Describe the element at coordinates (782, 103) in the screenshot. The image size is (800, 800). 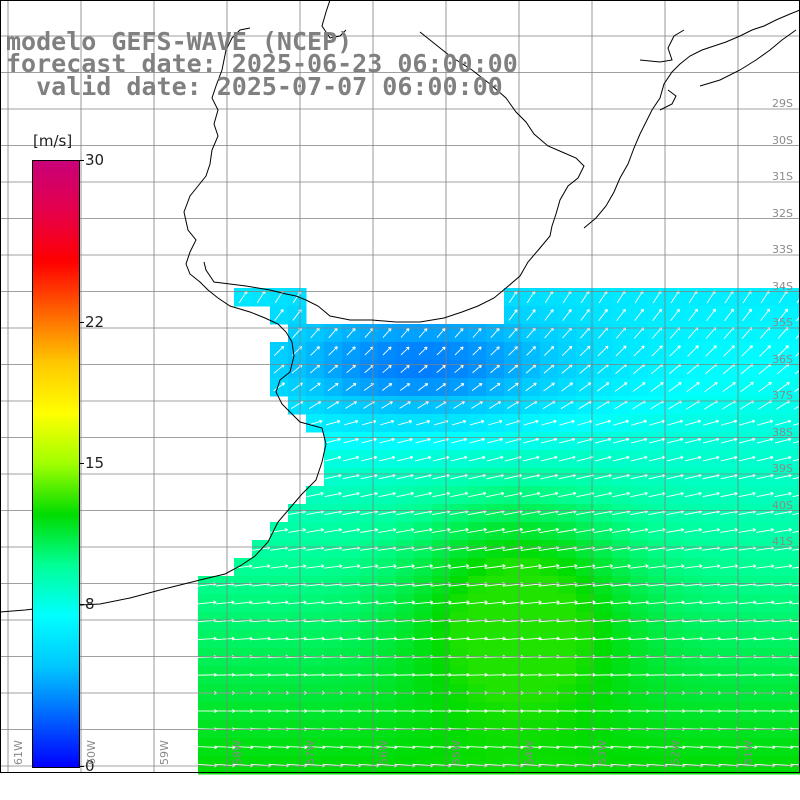
I see `latitude-label: 29S` at that location.